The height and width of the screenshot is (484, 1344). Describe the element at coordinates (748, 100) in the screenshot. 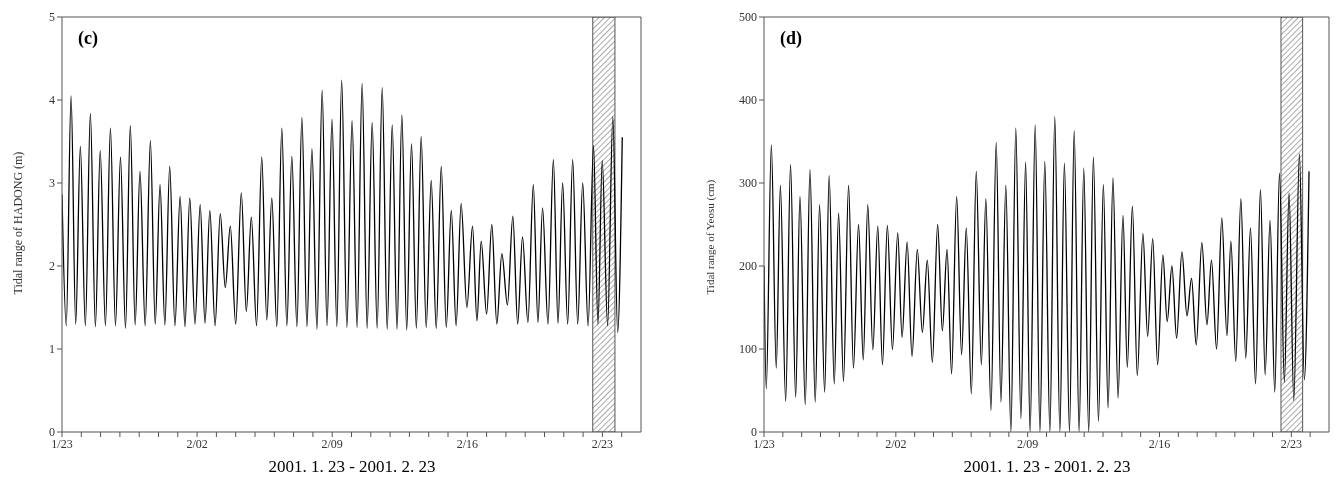

I see `y-tick-label: 400` at that location.